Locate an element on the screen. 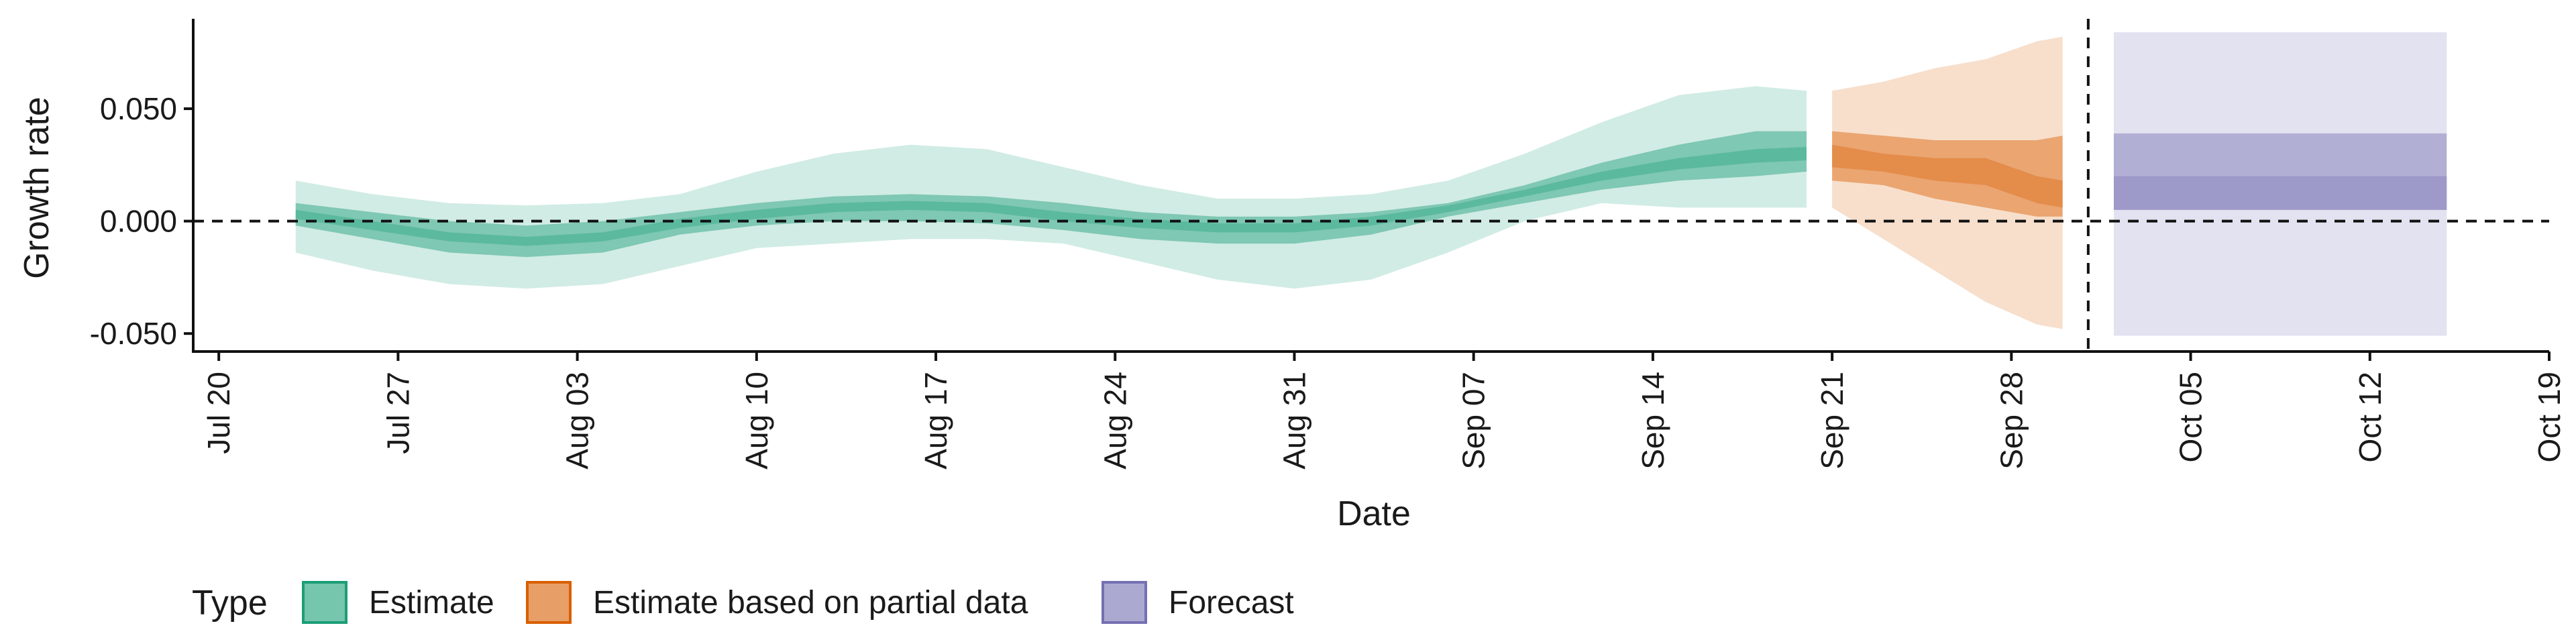  x-tick-label: Sep 07 is located at coordinates (1473, 421).